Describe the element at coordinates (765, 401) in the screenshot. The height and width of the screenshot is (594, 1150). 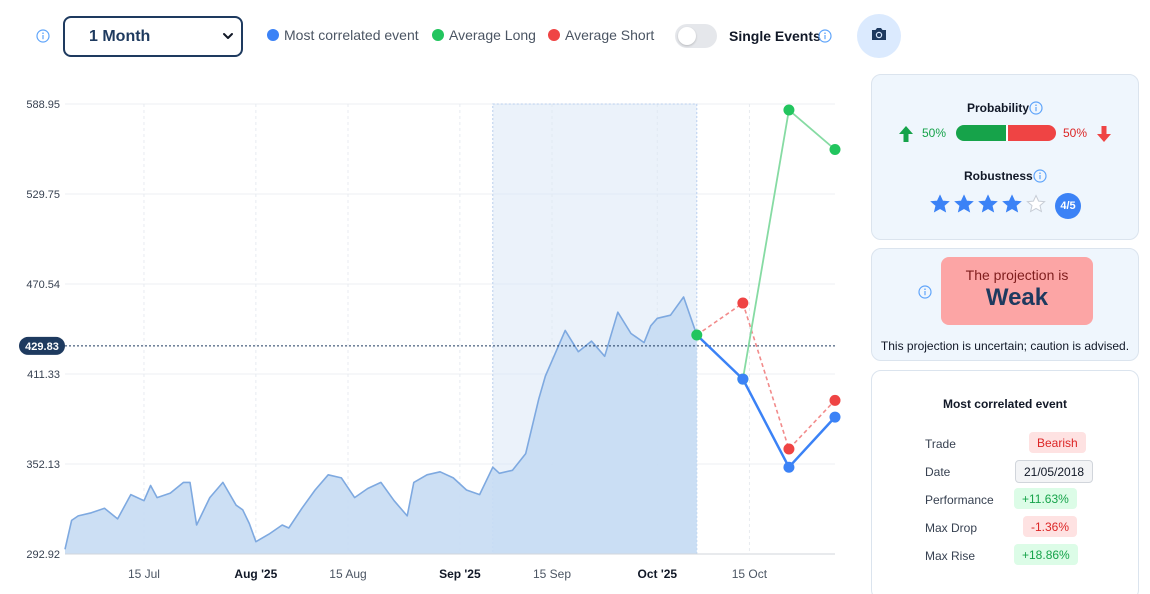
I see `most-correlated-line` at that location.